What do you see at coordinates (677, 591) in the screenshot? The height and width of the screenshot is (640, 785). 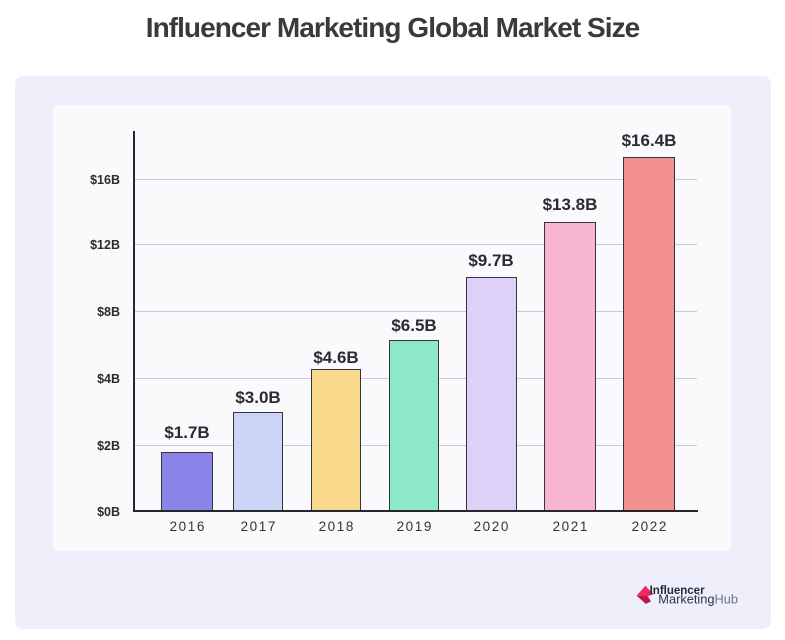 I see `svg-text: Influencer` at bounding box center [677, 591].